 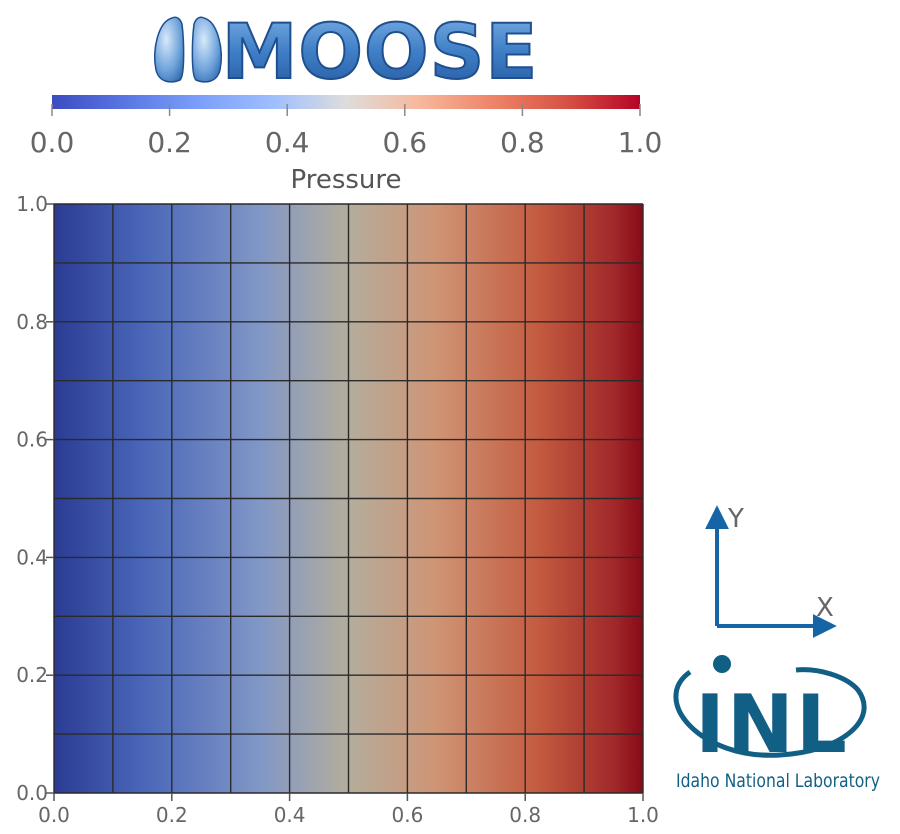 What do you see at coordinates (407, 815) in the screenshot?
I see `x-tick-label: 0.6` at bounding box center [407, 815].